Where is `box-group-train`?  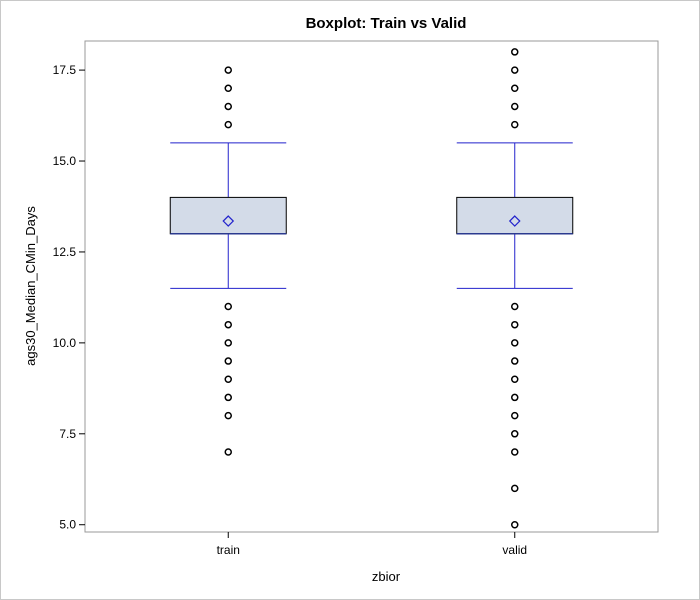
box-group-train is located at coordinates (228, 261).